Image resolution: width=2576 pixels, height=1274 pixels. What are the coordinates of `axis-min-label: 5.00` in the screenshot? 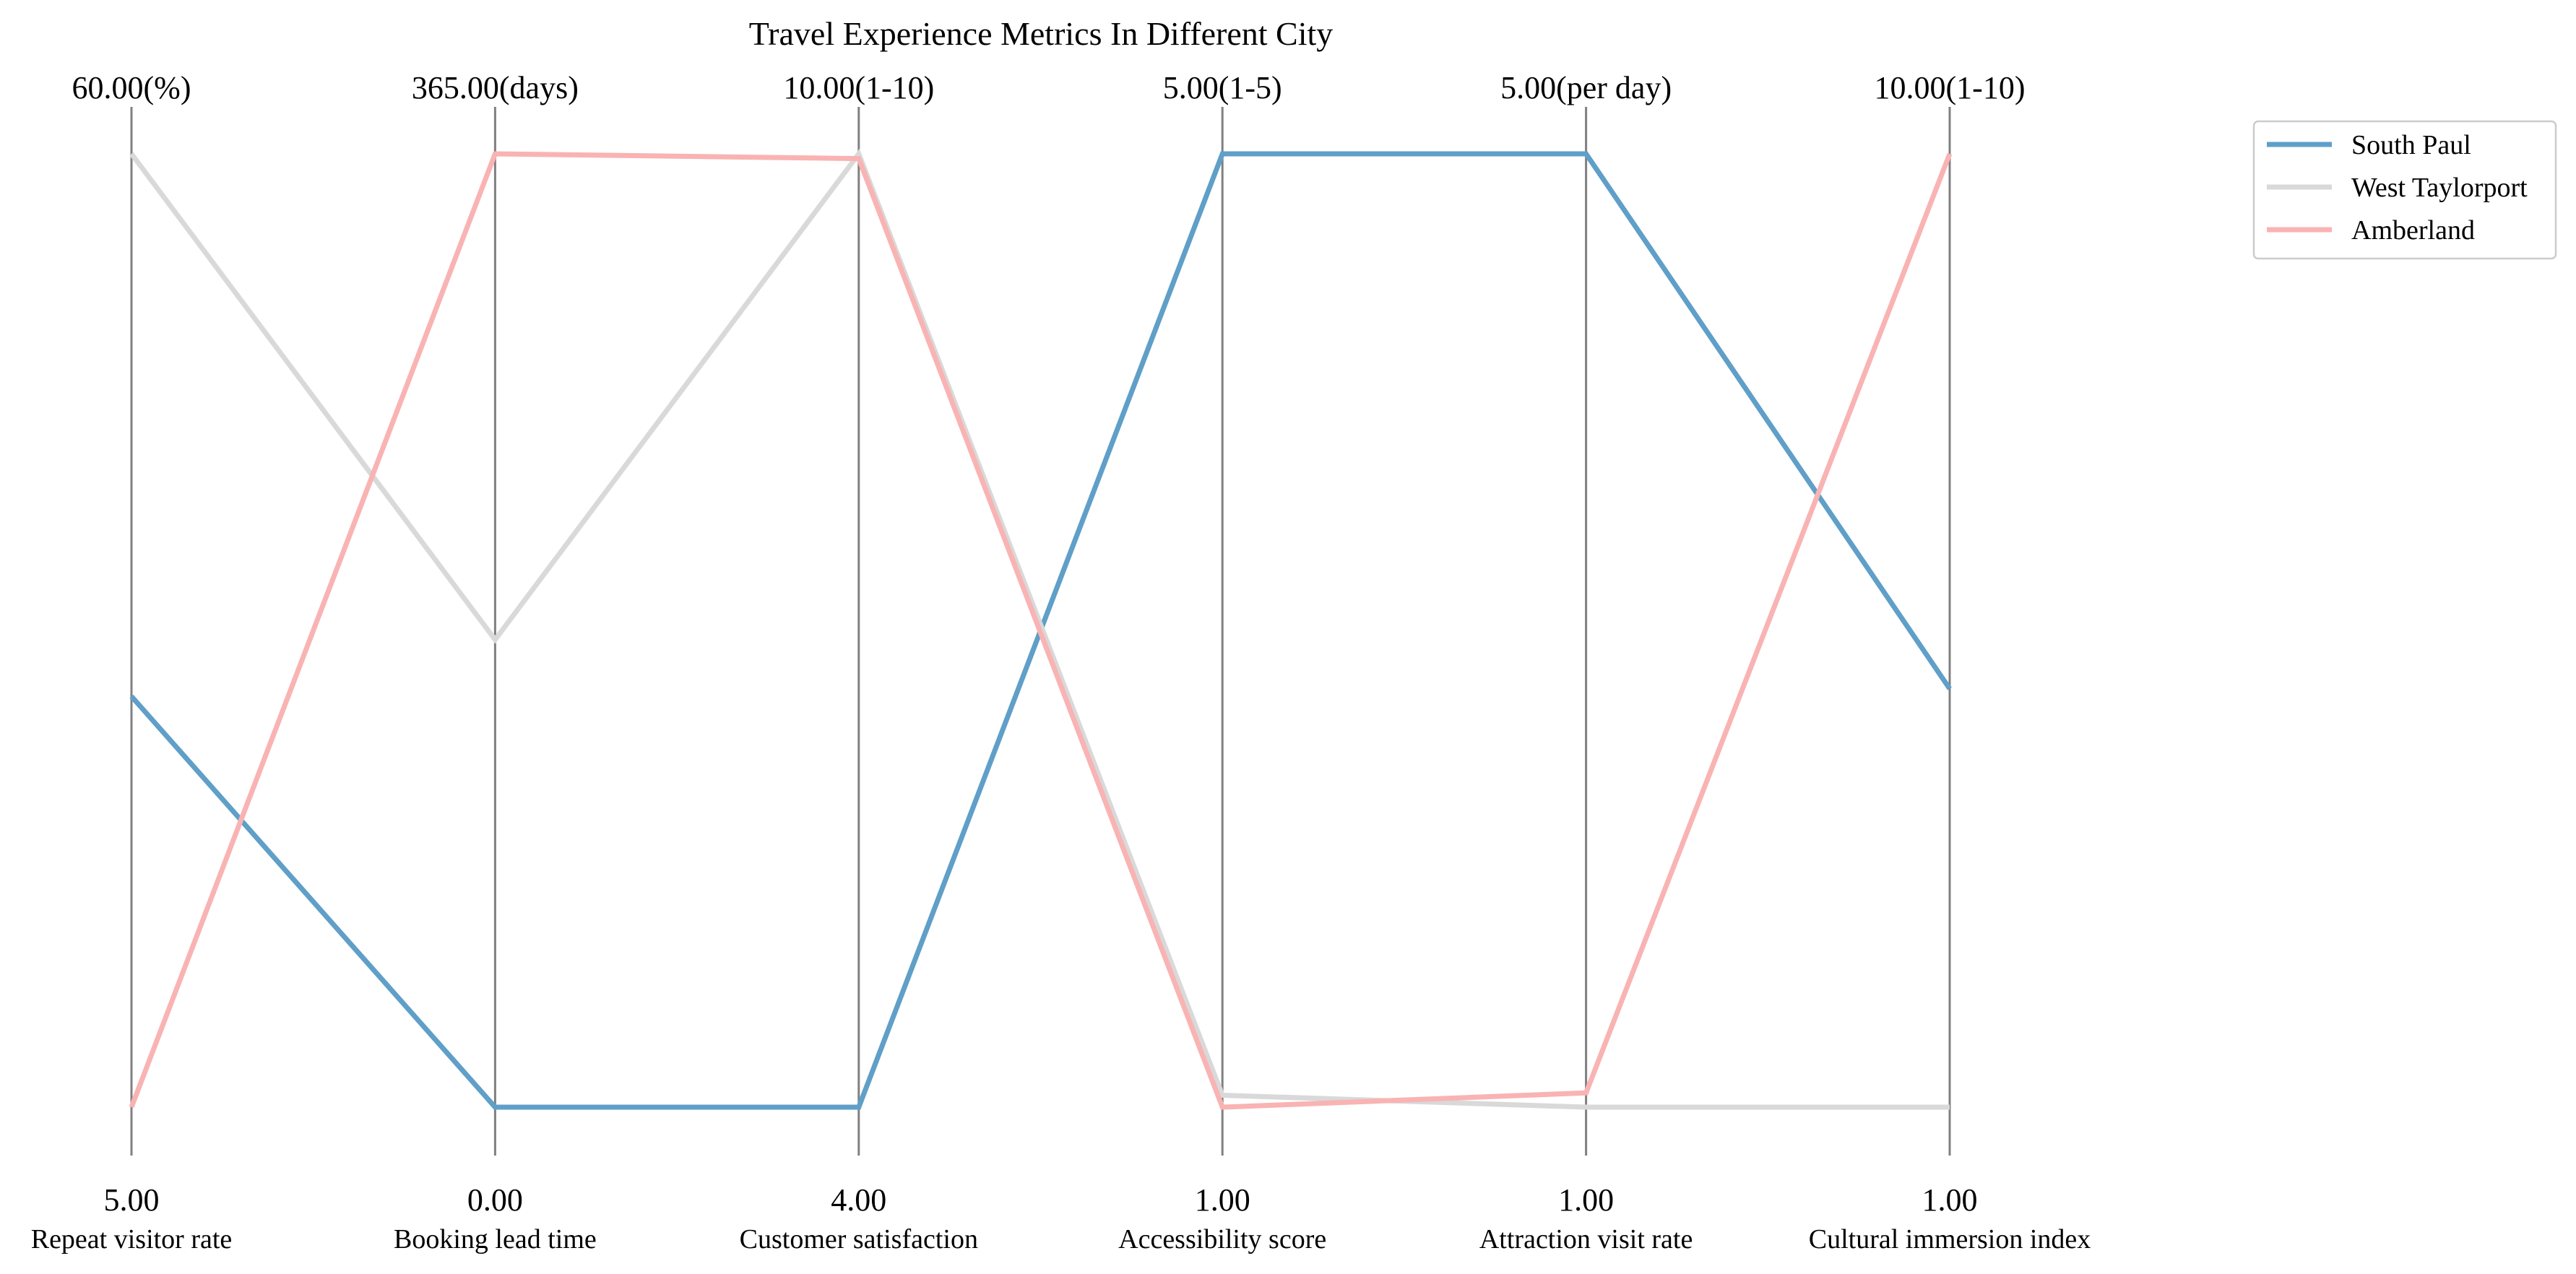 It's located at (132, 1200).